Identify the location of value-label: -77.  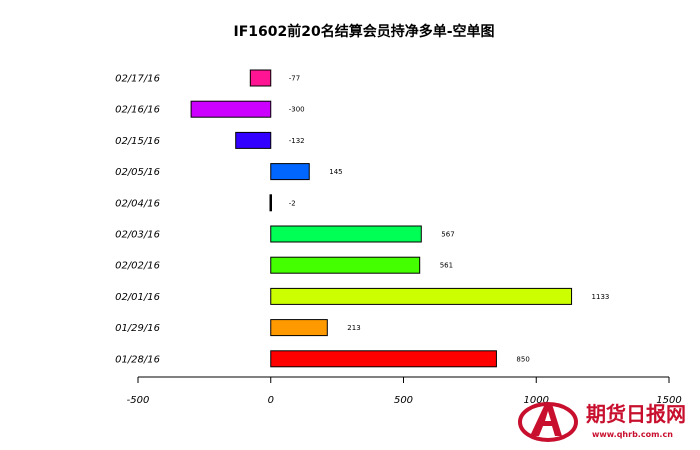
(294, 79).